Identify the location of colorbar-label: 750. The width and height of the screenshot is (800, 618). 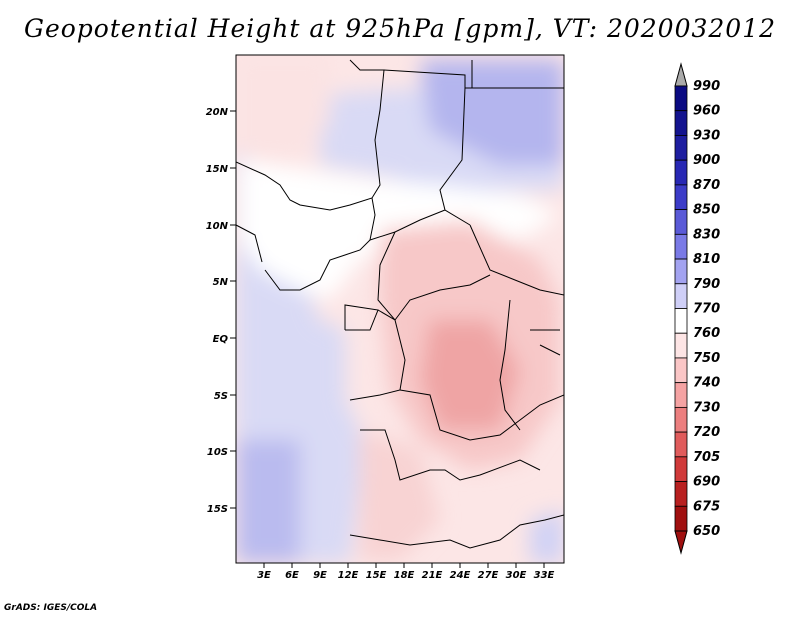
(706, 358).